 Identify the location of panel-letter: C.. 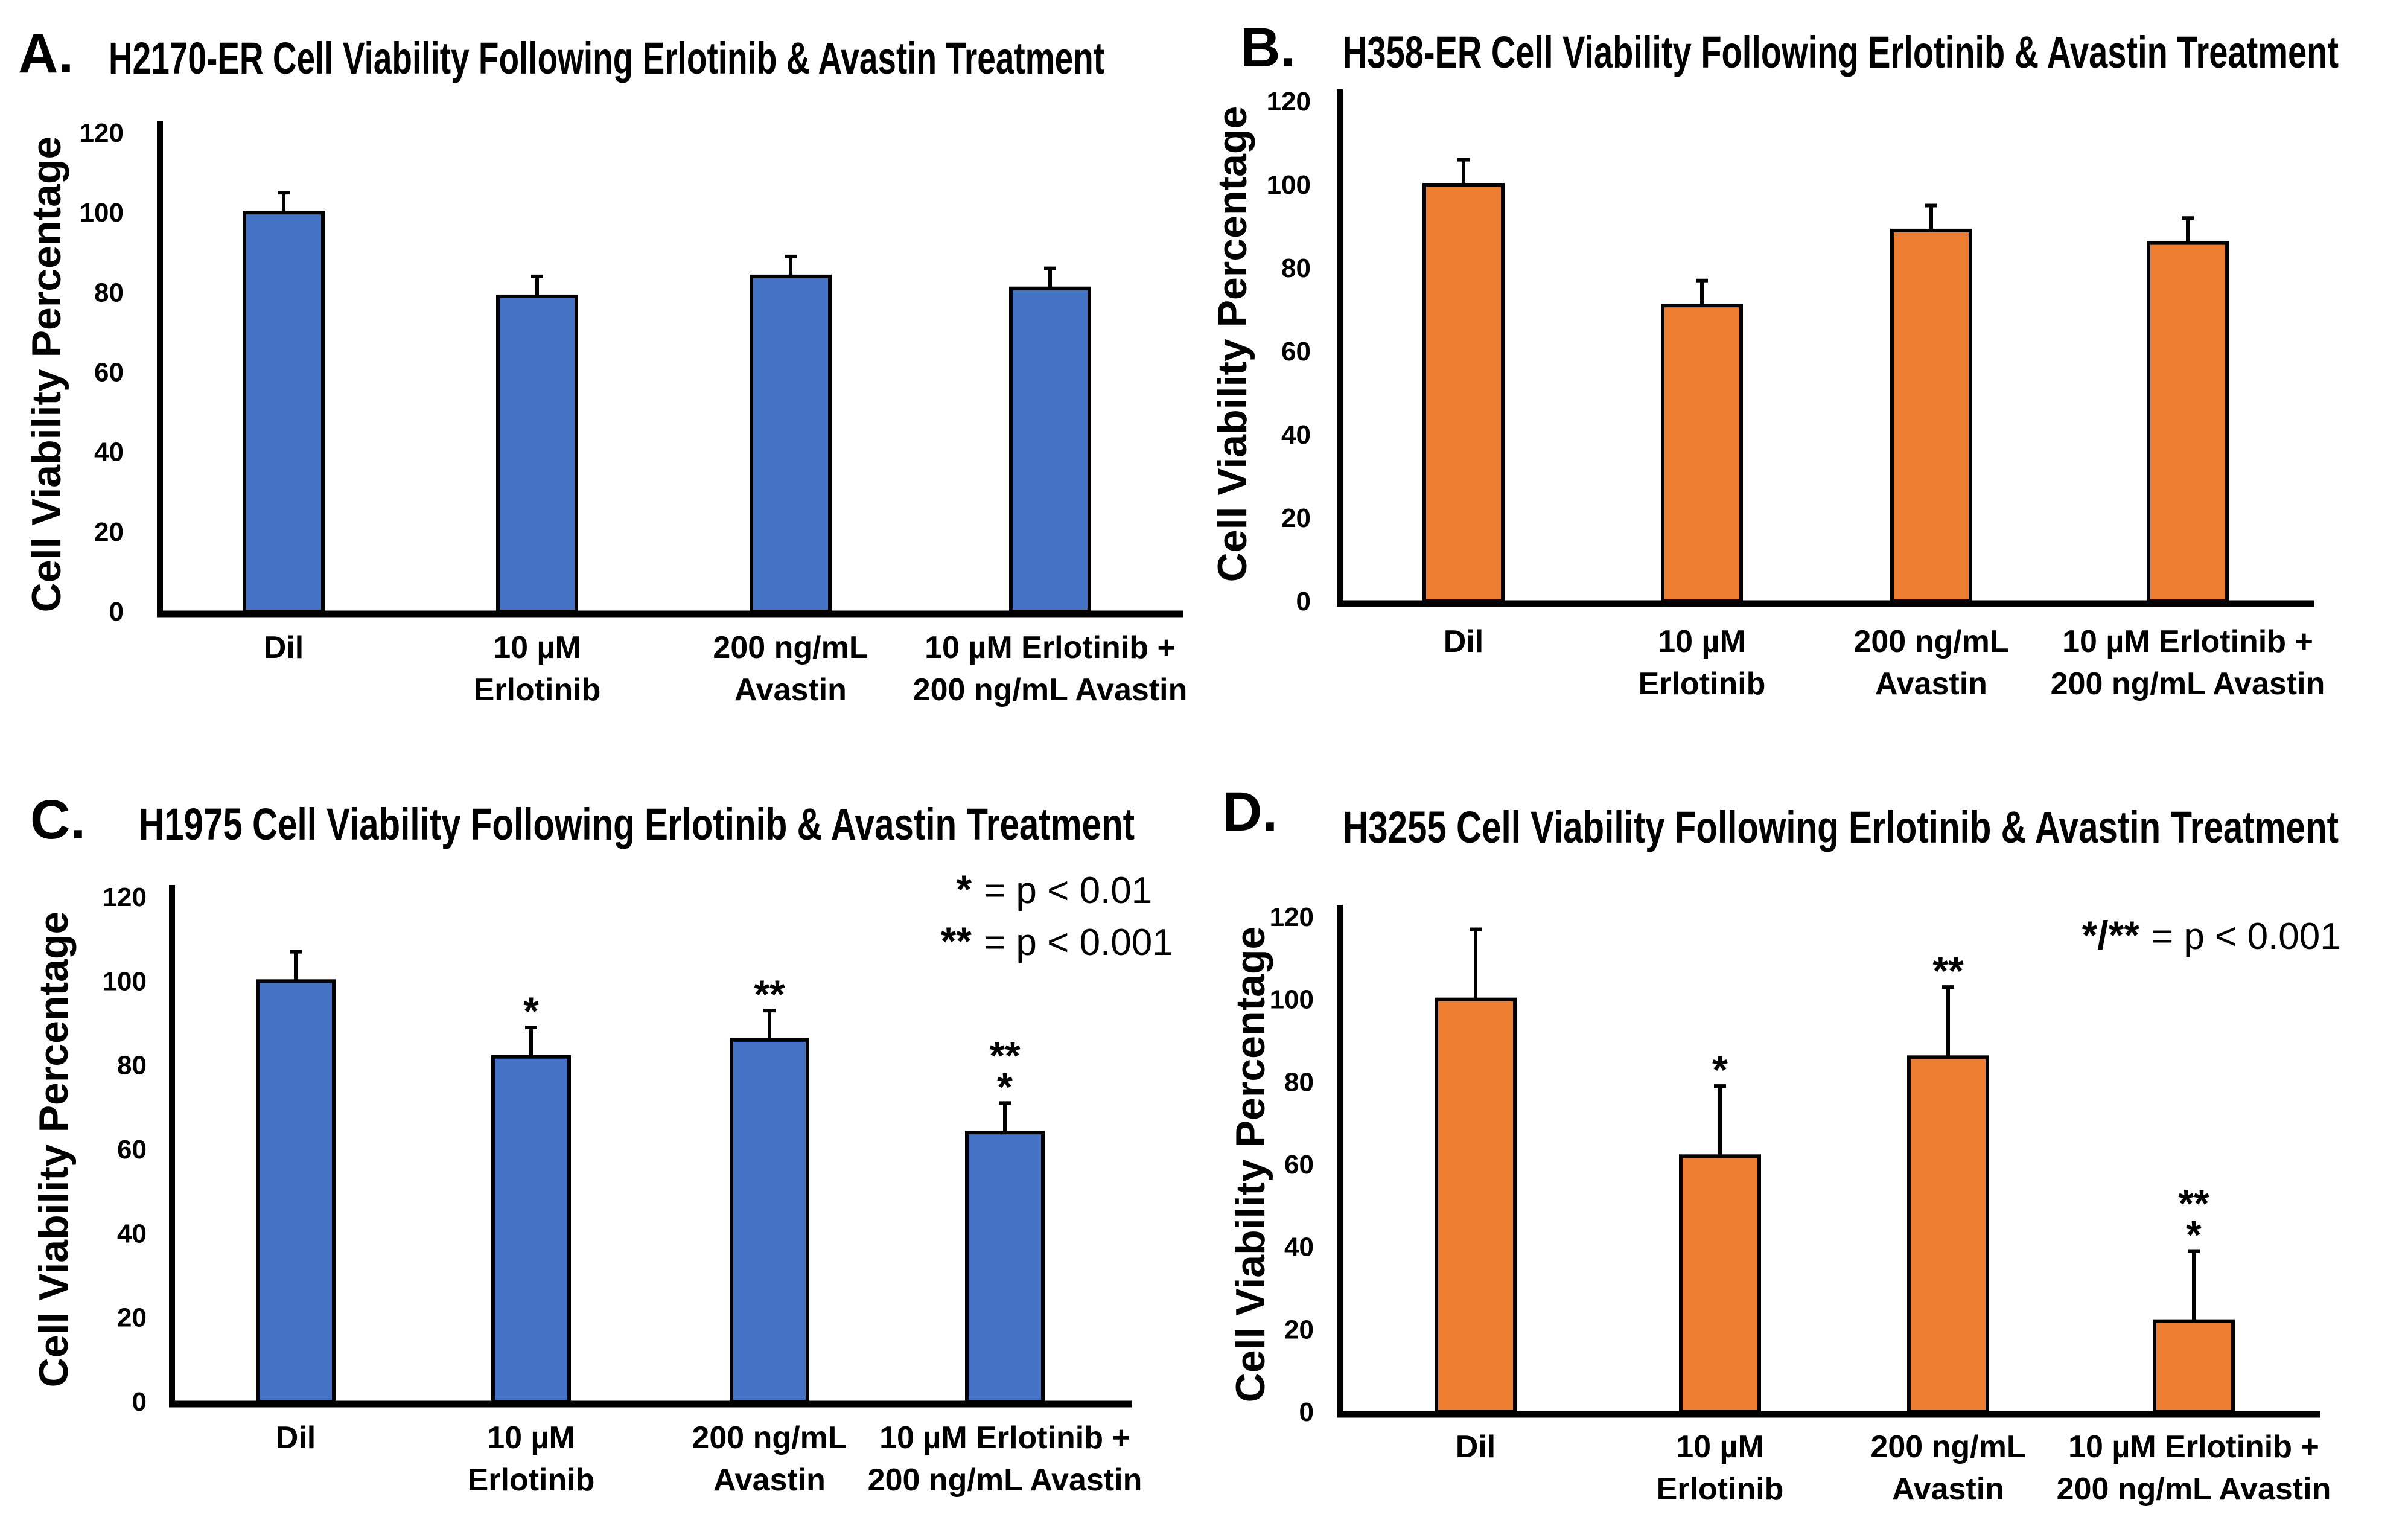
(58, 820).